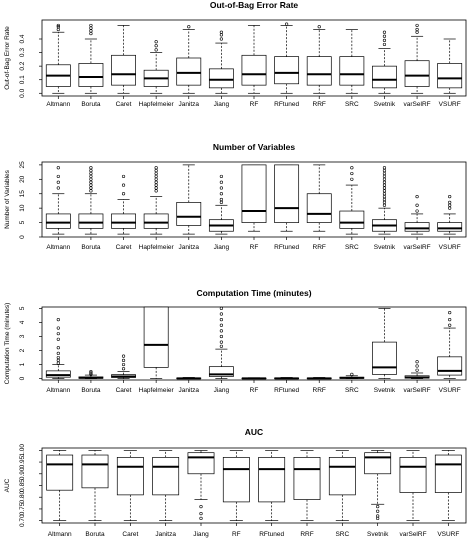  I want to click on category-label: SRC, so click(352, 390).